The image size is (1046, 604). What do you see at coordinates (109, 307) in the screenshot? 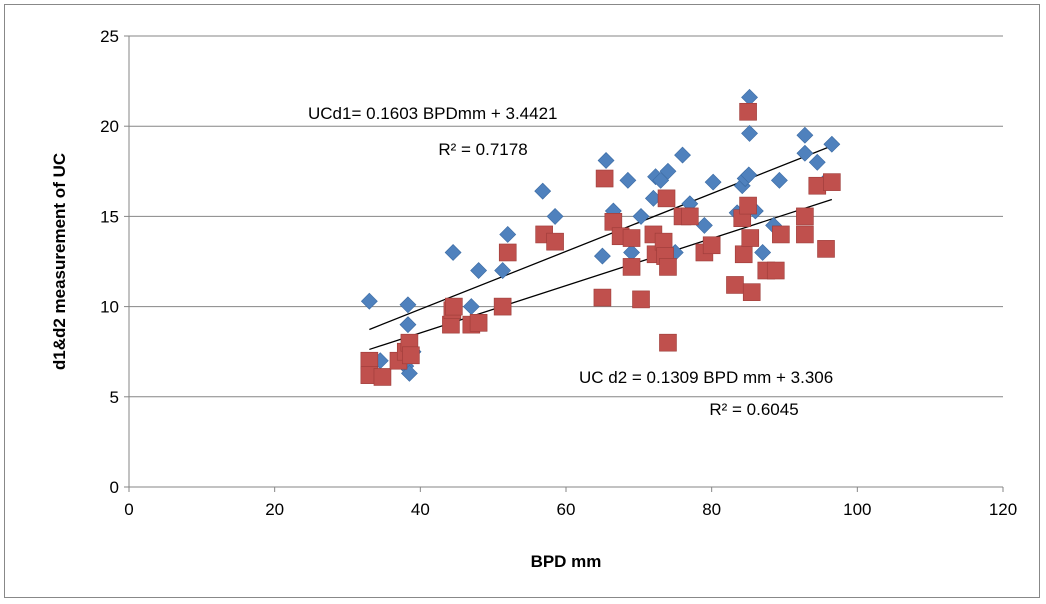
I see `y-tick-label: 10` at bounding box center [109, 307].